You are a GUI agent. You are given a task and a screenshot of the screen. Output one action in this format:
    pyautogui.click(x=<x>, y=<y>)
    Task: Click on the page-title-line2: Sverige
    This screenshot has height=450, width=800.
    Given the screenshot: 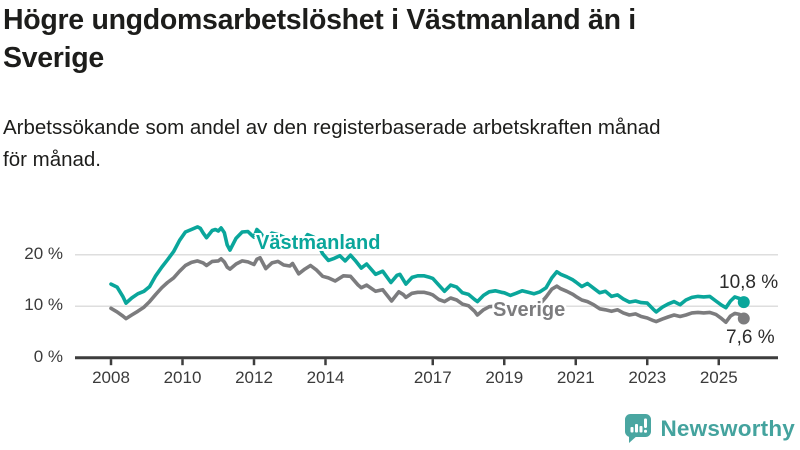 What is the action you would take?
    pyautogui.click(x=53, y=57)
    